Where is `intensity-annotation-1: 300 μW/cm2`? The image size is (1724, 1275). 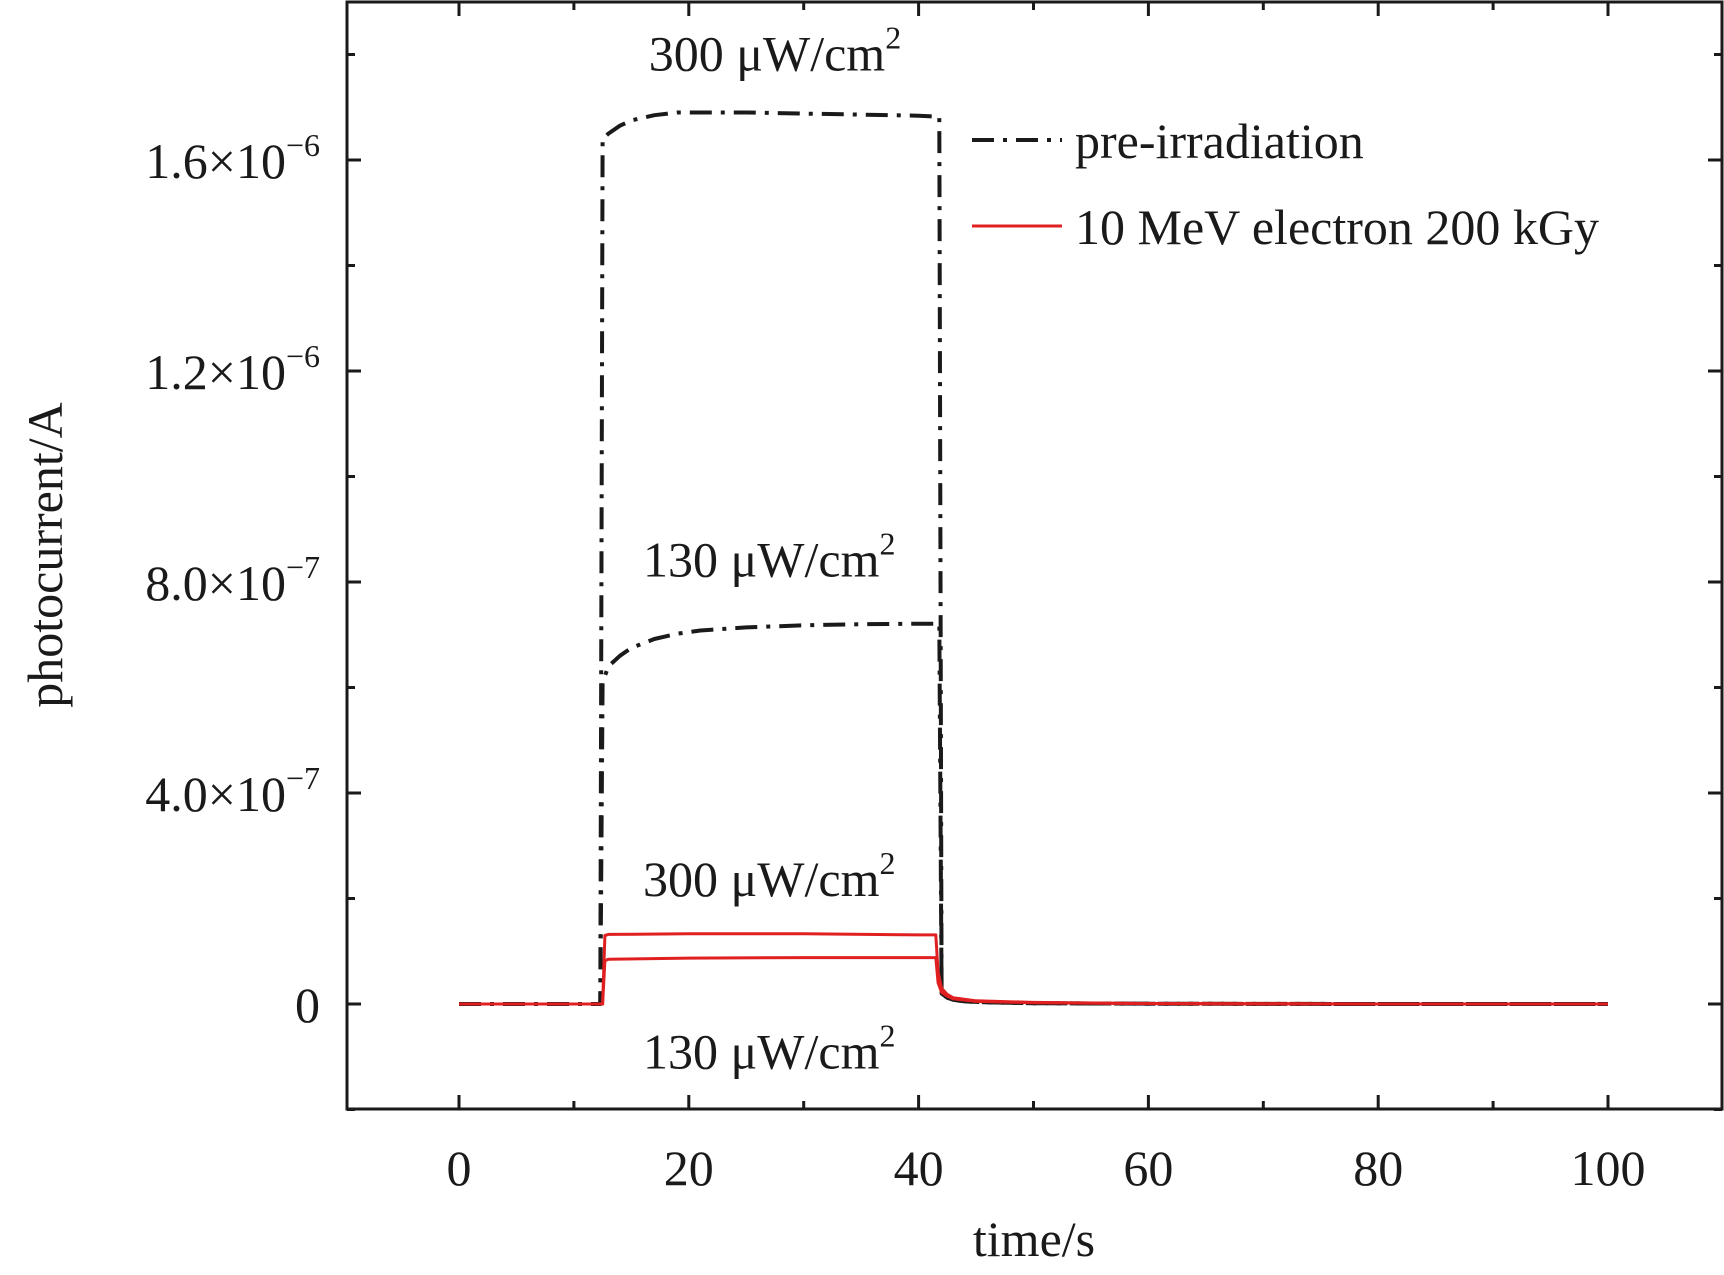
intensity-annotation-1: 300 μW/cm2 is located at coordinates (775, 50).